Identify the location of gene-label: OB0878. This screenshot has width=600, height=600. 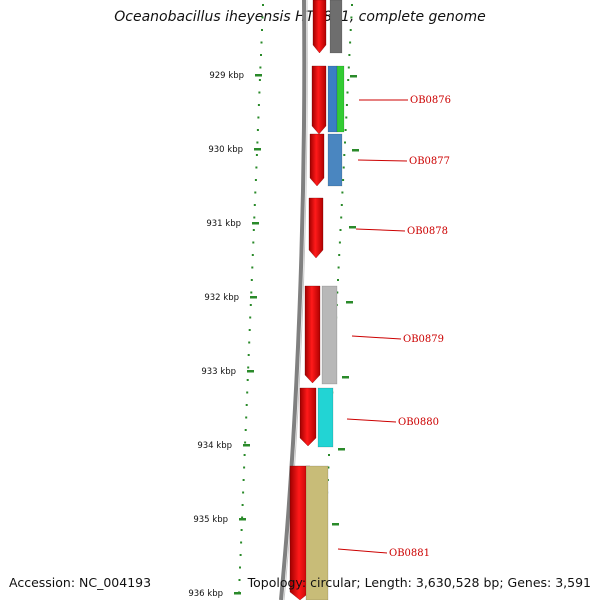
(427, 231).